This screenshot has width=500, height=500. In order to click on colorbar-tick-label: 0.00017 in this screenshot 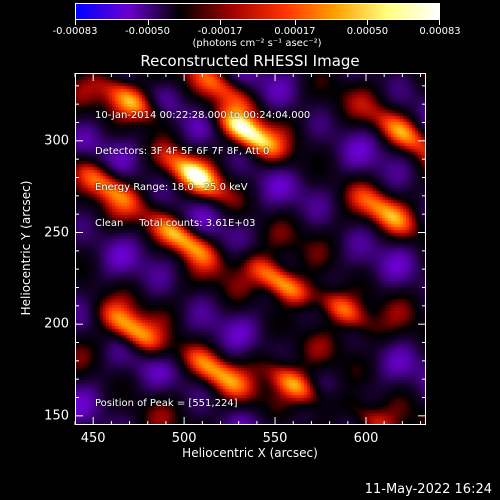, I will do `click(295, 31)`.